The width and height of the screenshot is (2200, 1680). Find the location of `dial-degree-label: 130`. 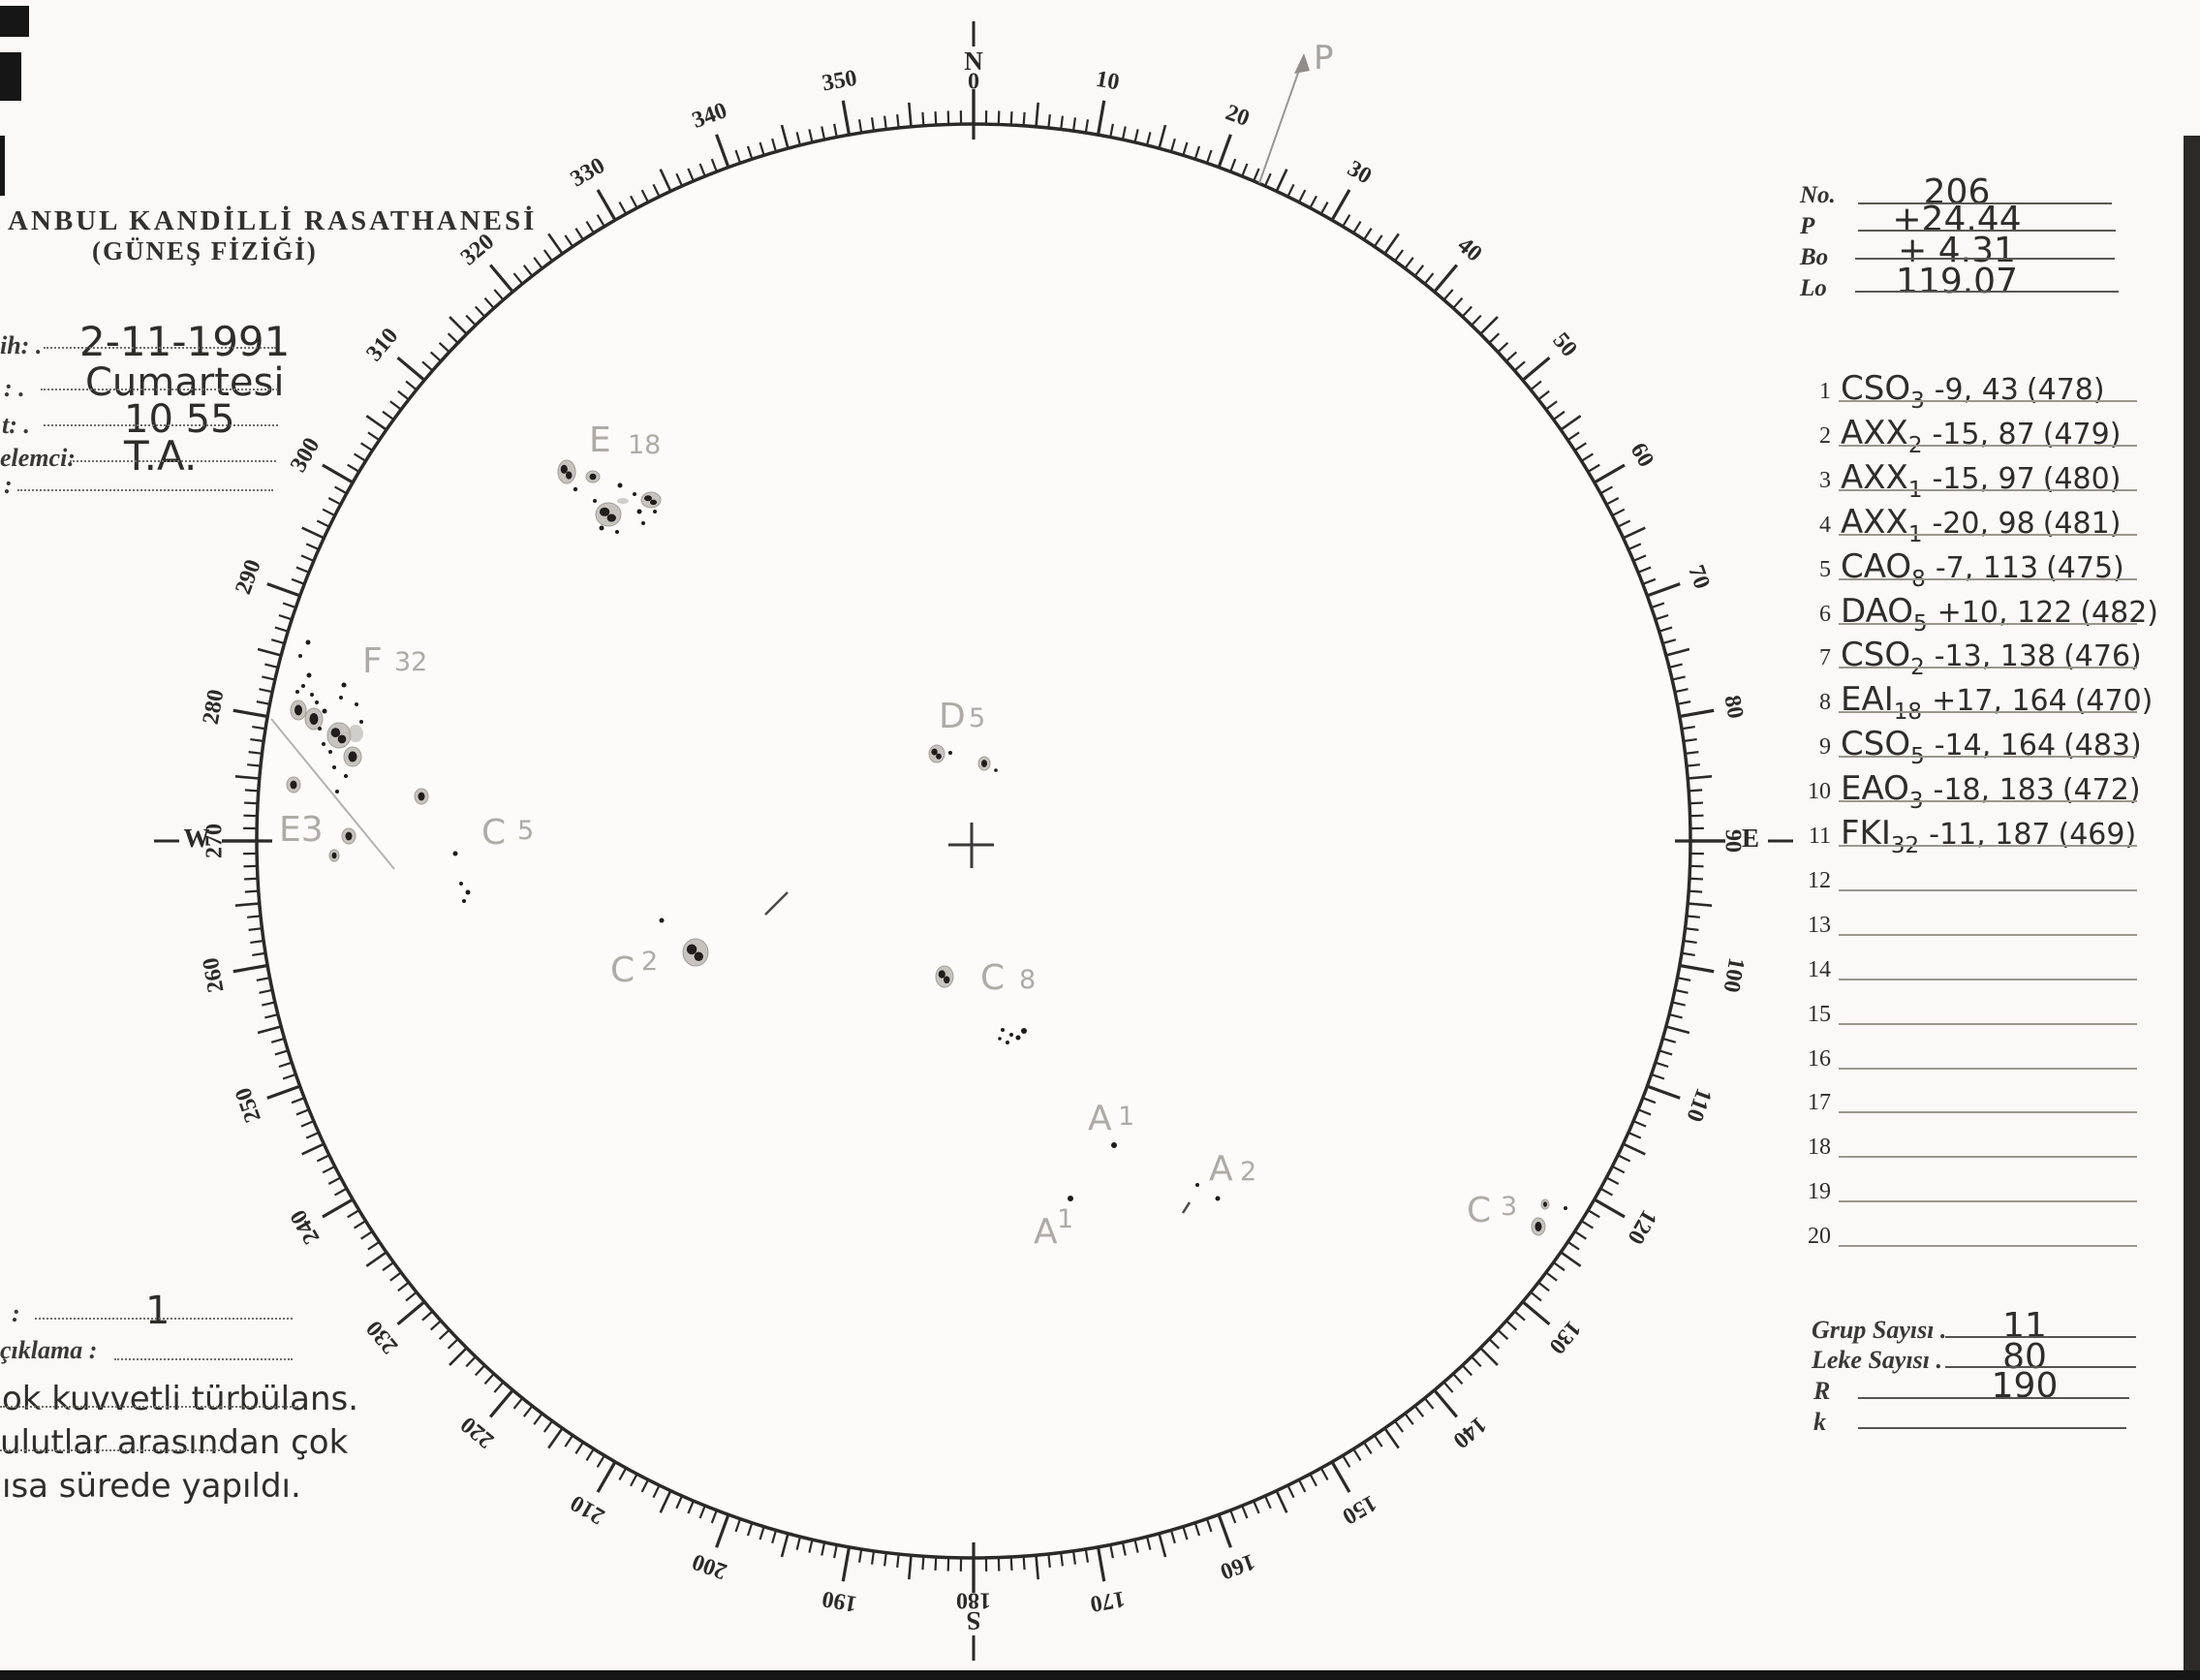

dial-degree-label: 130 is located at coordinates (1565, 1337).